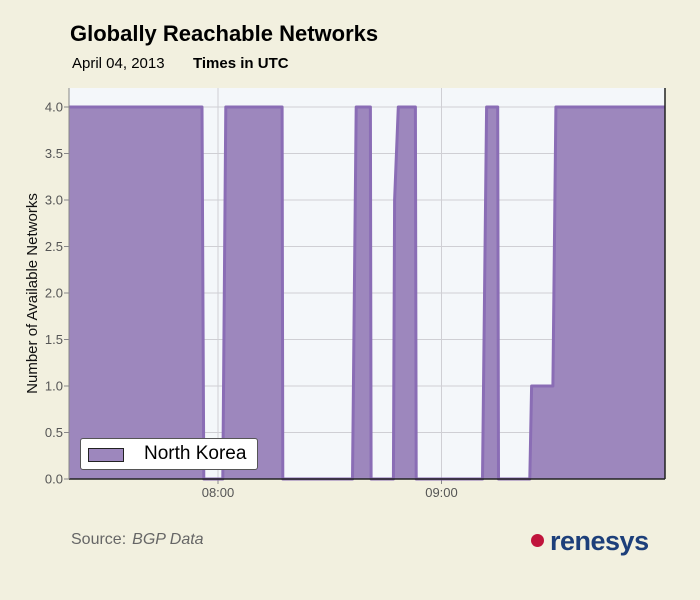 This screenshot has width=700, height=600. Describe the element at coordinates (441, 492) in the screenshot. I see `x-tick-label: 09:00` at that location.